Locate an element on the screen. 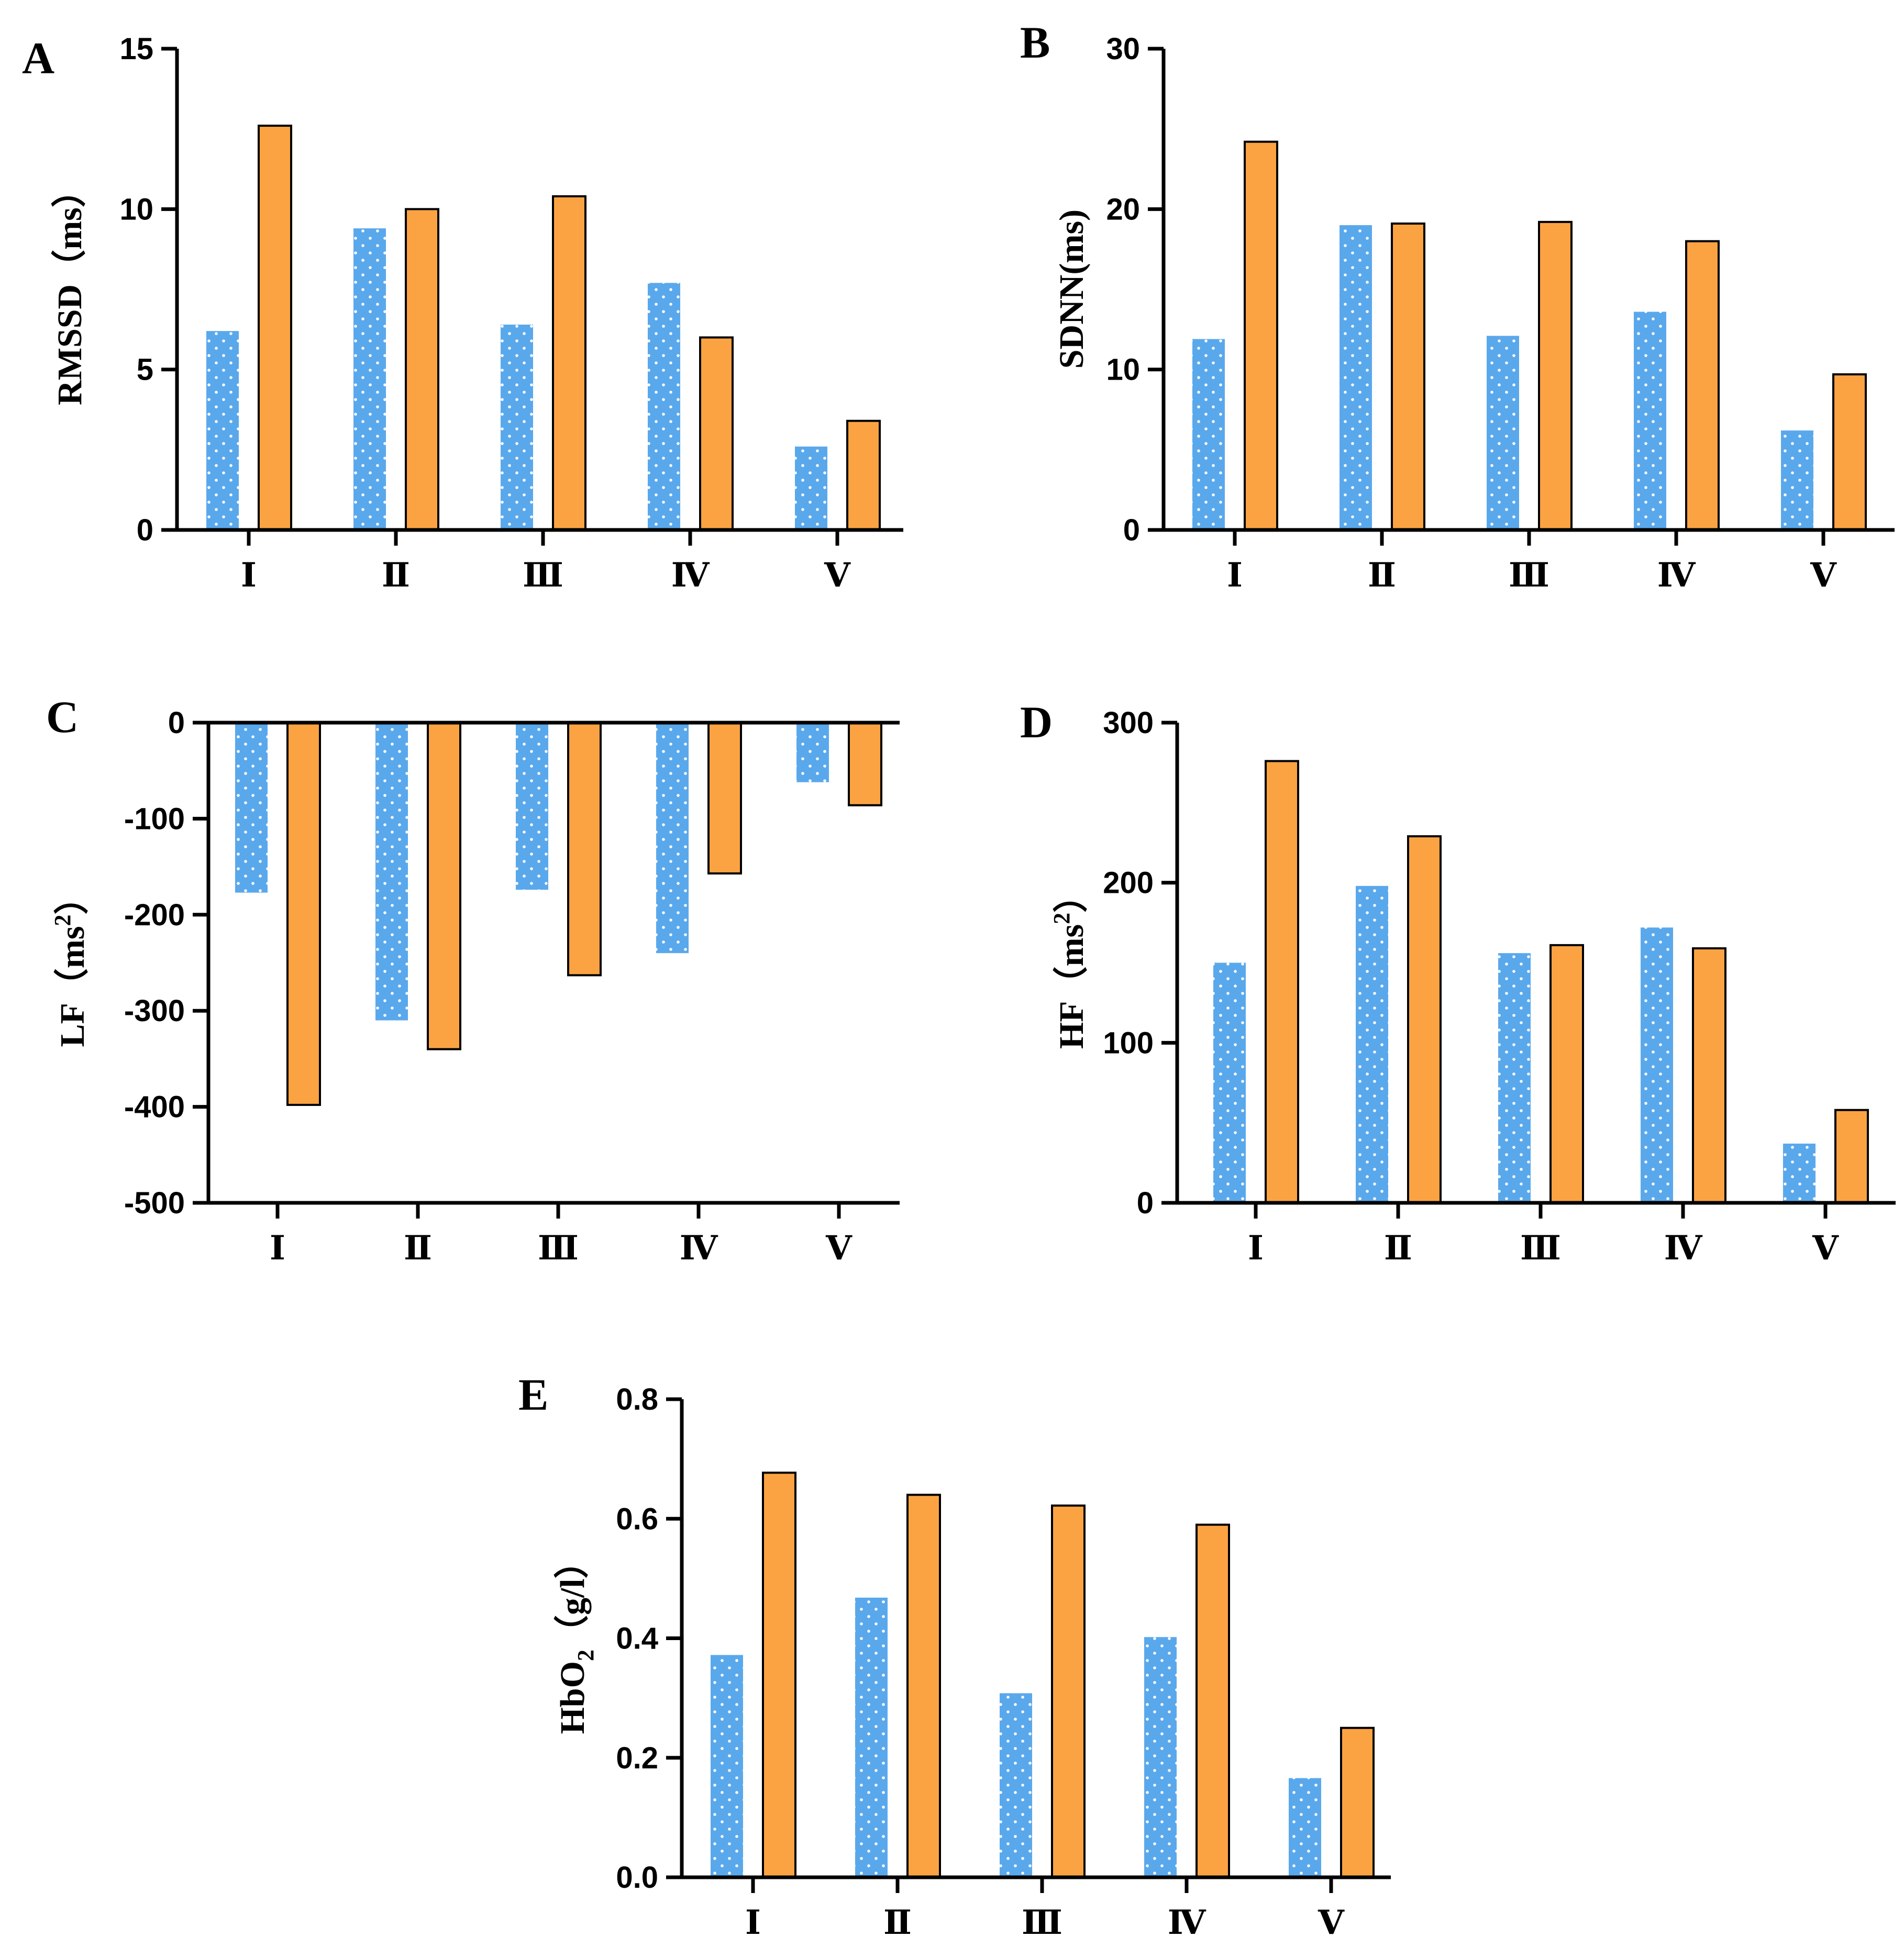 The image size is (1904, 1948). panel-d: 0 100 200 300 Ⅰ Ⅱ Ⅲ Ⅳ Ⅴ D HF（ms2） is located at coordinates (1458, 982).